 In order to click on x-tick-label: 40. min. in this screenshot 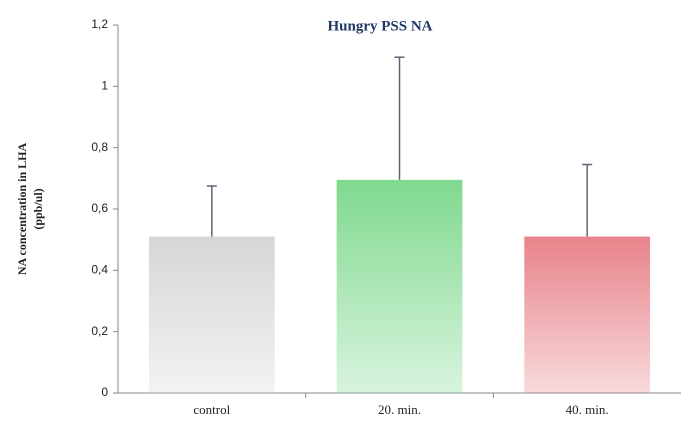, I will do `click(587, 409)`.